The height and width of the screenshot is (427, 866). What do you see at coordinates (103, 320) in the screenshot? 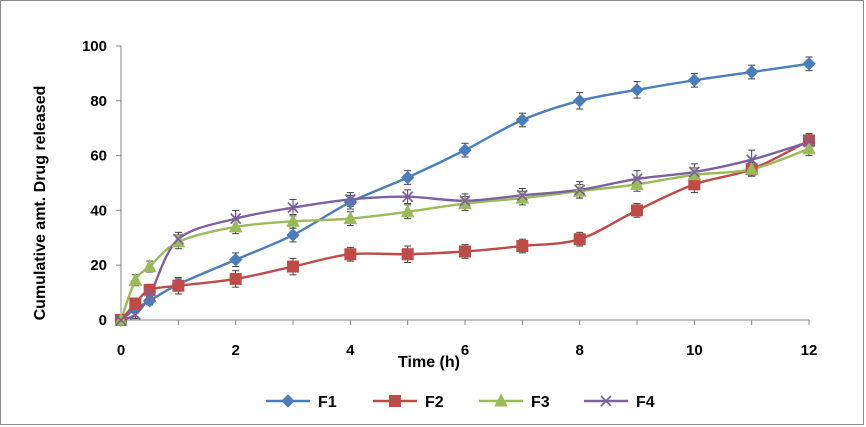
I see `y-tick-label: 0` at bounding box center [103, 320].